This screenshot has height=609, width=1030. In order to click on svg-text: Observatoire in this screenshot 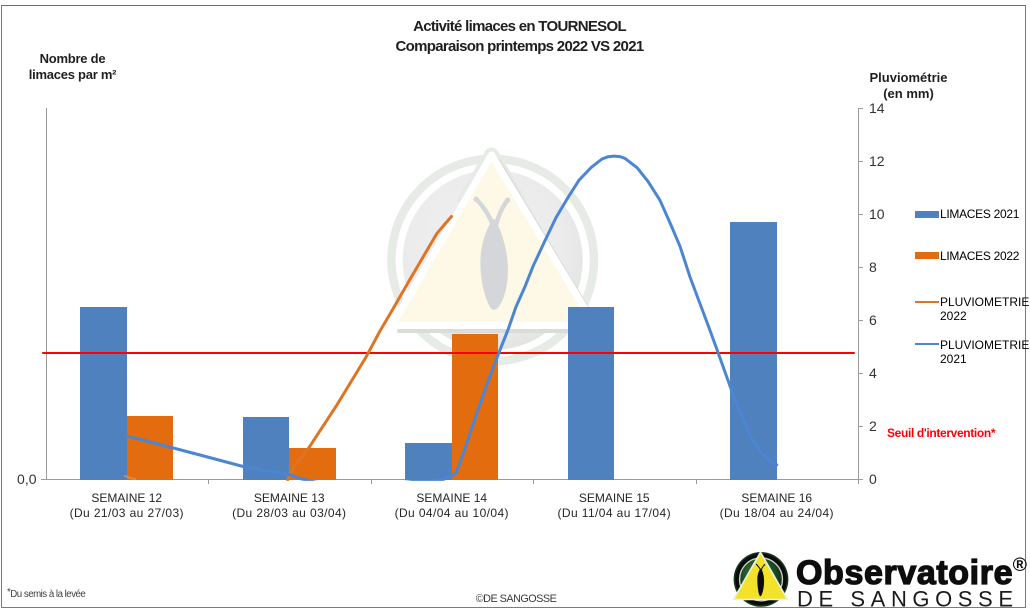, I will do `click(904, 573)`.